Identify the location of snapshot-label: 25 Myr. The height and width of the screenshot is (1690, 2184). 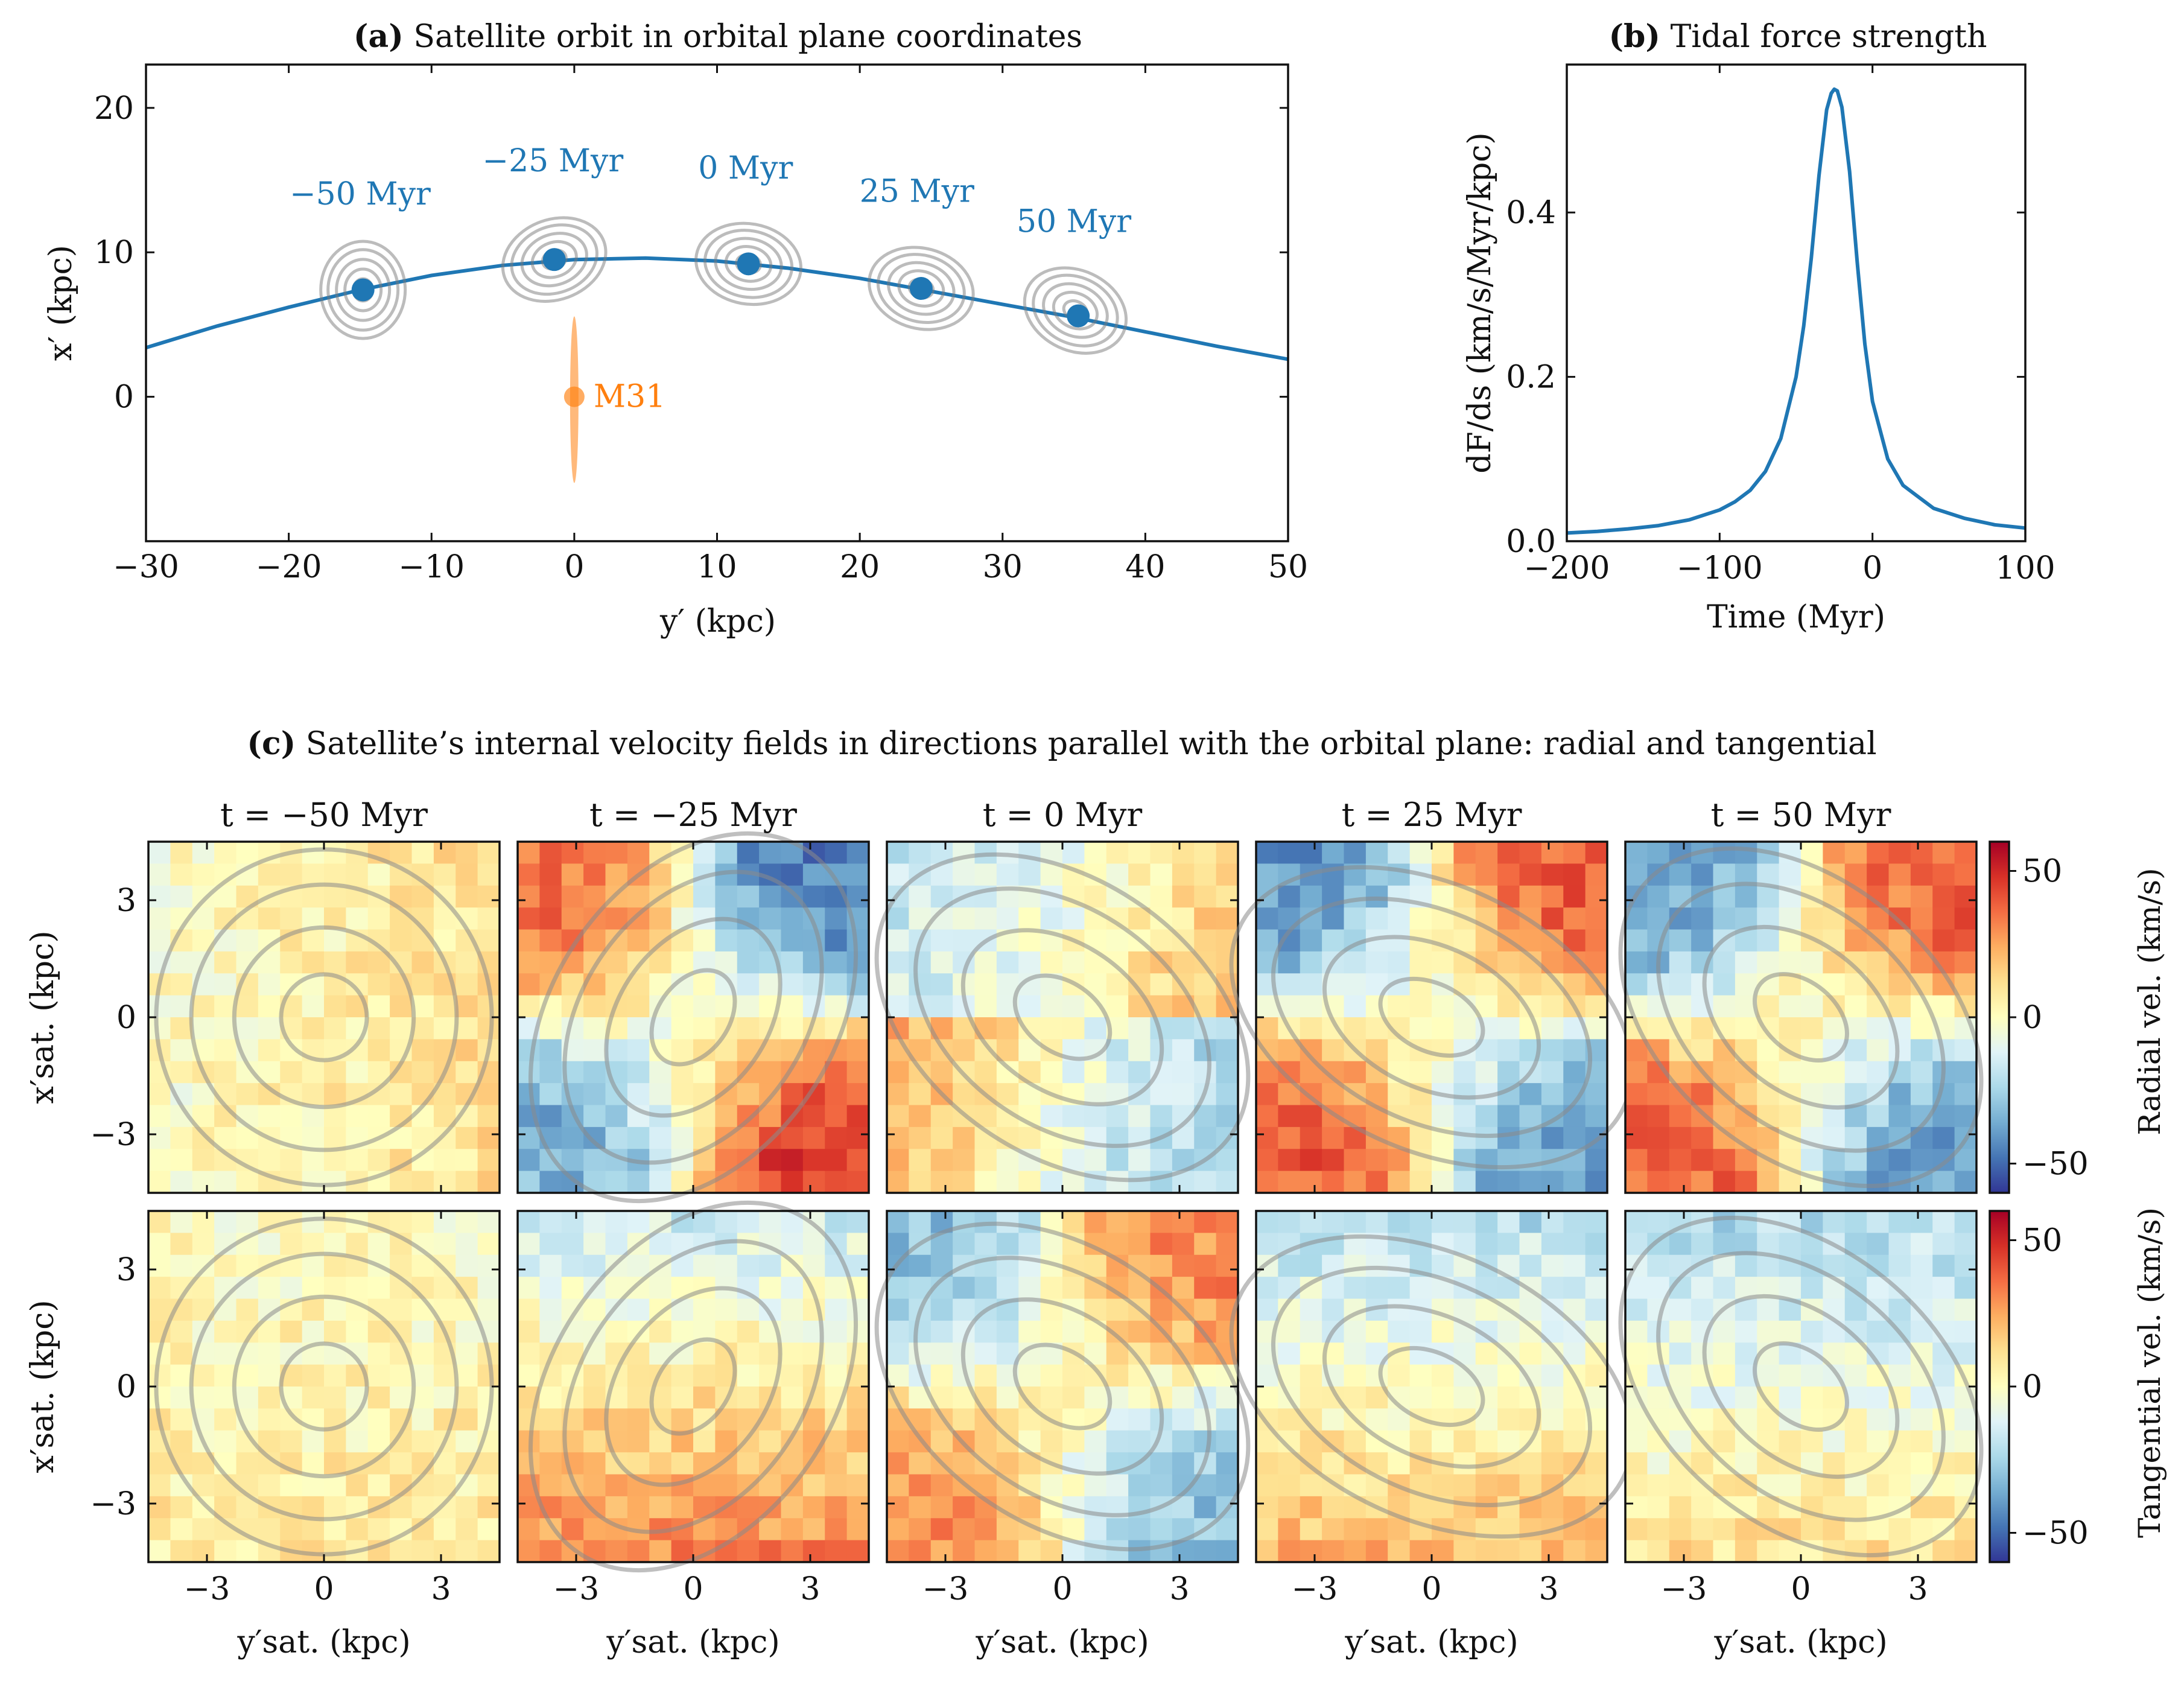
(917, 191).